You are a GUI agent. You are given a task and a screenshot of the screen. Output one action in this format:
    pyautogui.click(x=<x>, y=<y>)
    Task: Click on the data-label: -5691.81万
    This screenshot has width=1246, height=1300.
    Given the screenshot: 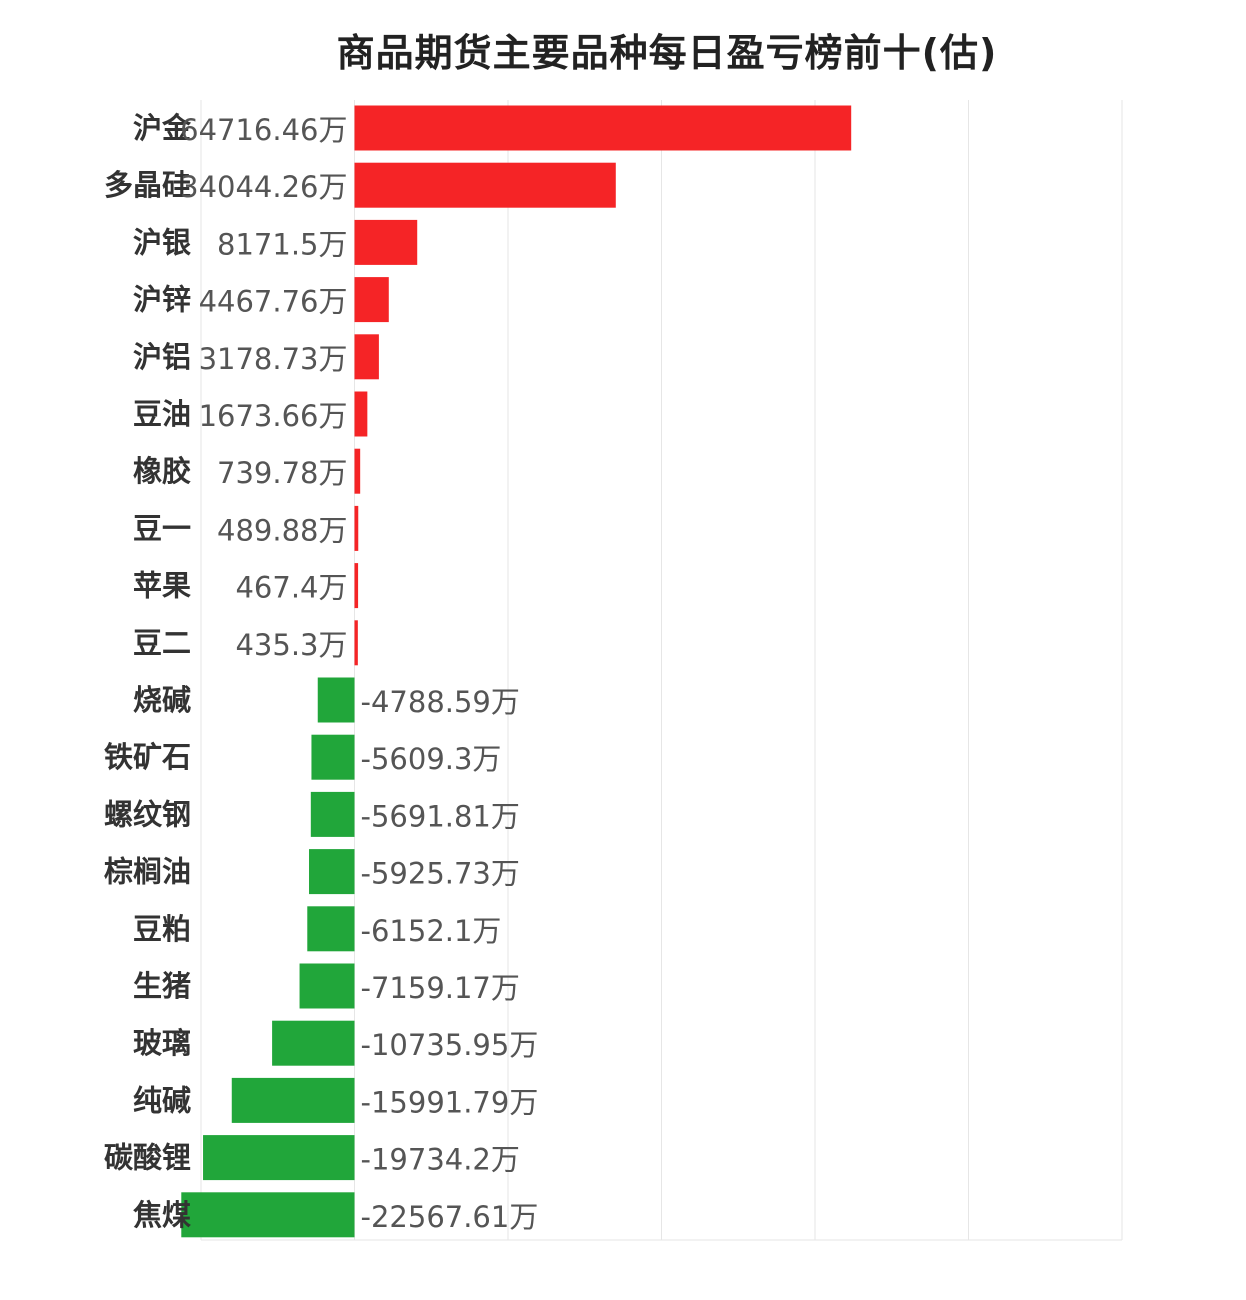 What is the action you would take?
    pyautogui.click(x=440, y=816)
    